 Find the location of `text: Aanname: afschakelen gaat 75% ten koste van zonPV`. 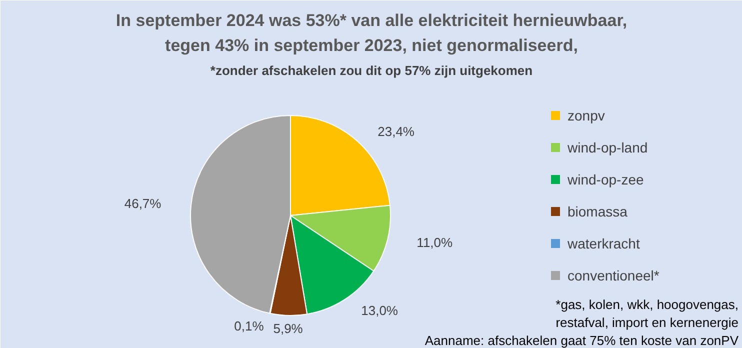

text: Aanname: afschakelen gaat 75% ten koste van zonPV is located at coordinates (581, 340).